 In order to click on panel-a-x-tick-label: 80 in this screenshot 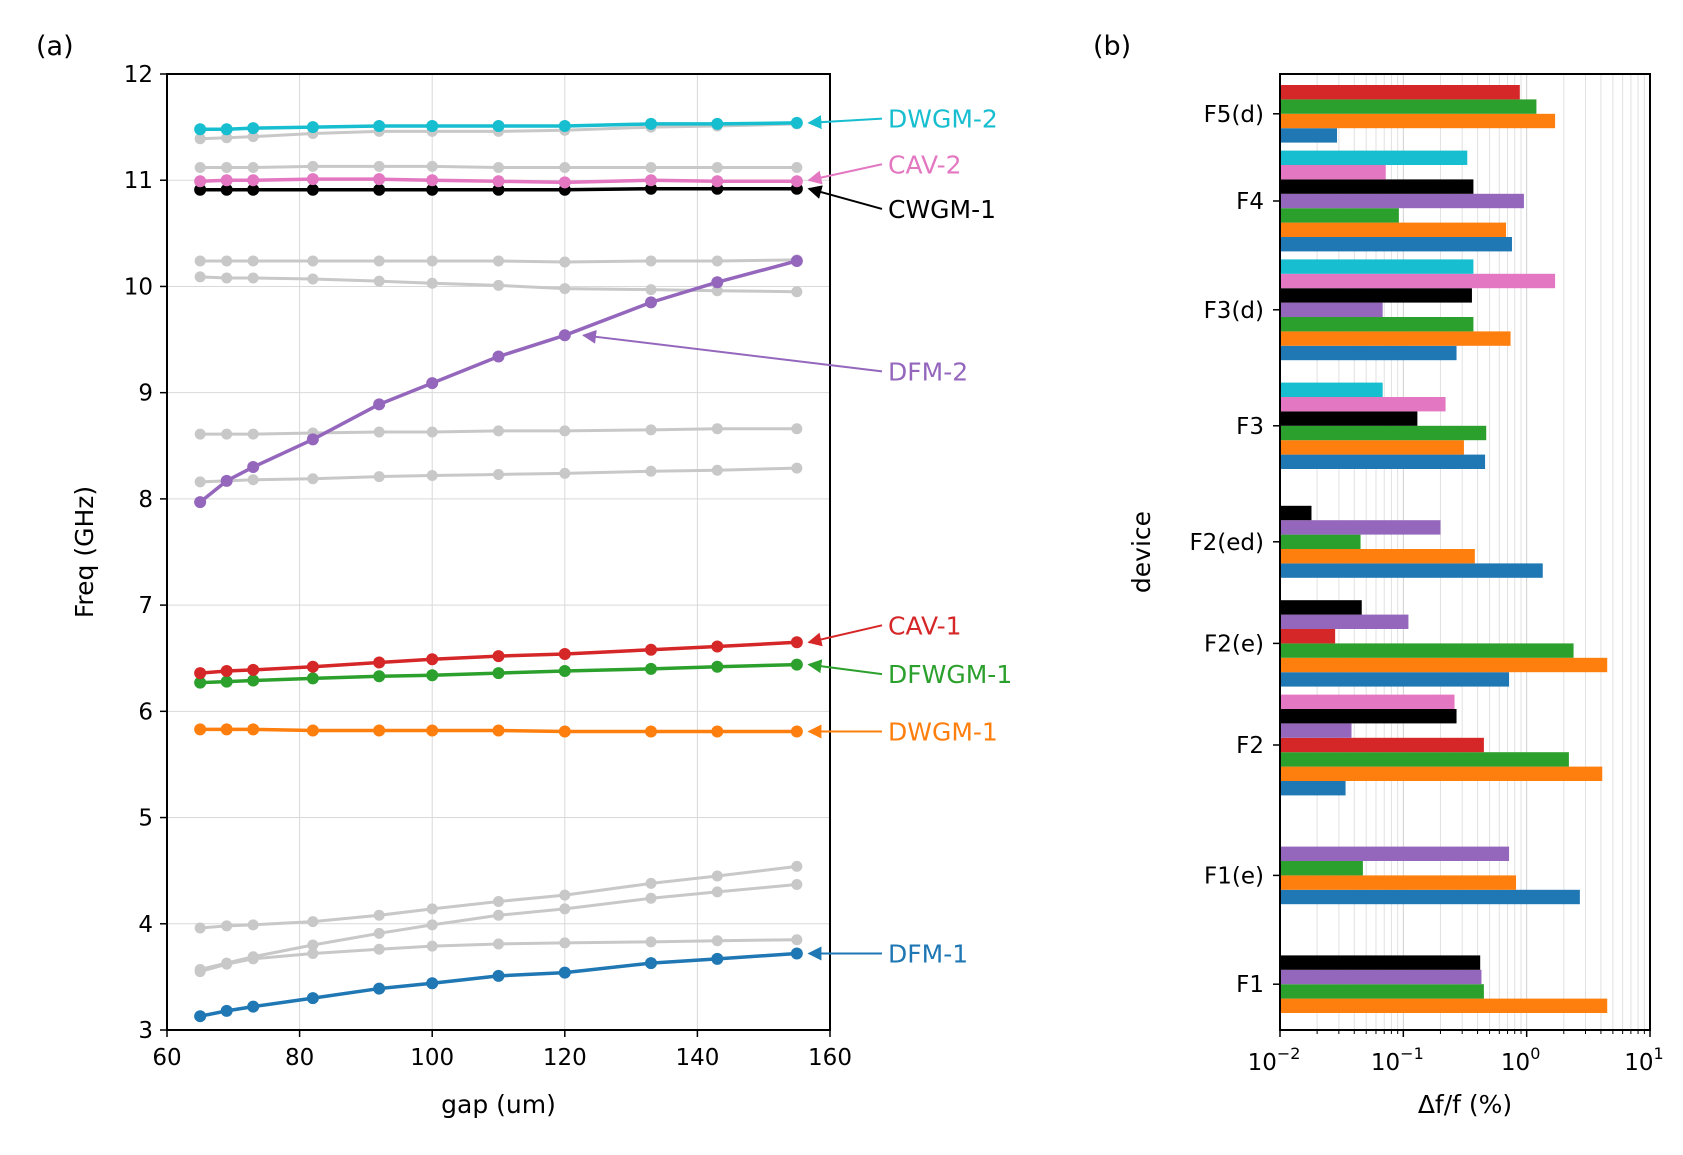, I will do `click(299, 1058)`.